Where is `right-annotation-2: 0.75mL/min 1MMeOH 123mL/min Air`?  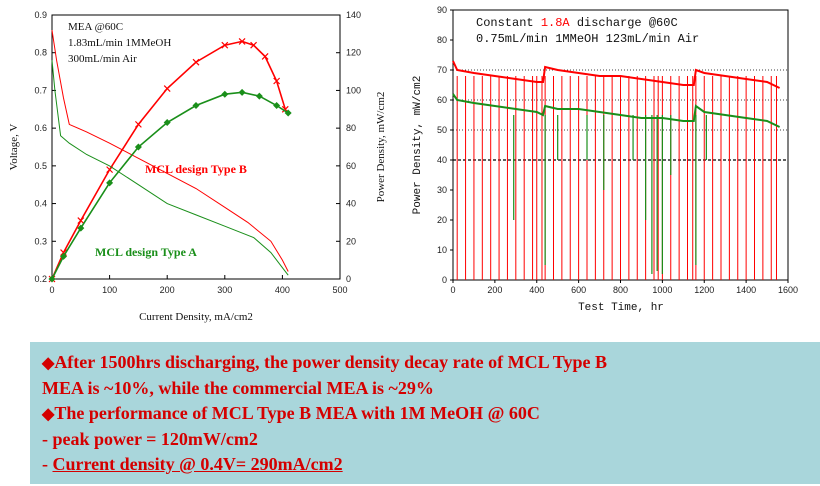 right-annotation-2: 0.75mL/min 1MMeOH 123mL/min Air is located at coordinates (587, 39).